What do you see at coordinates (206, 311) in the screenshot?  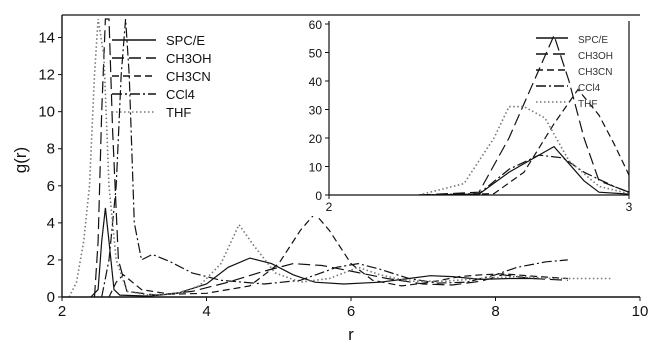 I see `main-x-tick-label: 4` at bounding box center [206, 311].